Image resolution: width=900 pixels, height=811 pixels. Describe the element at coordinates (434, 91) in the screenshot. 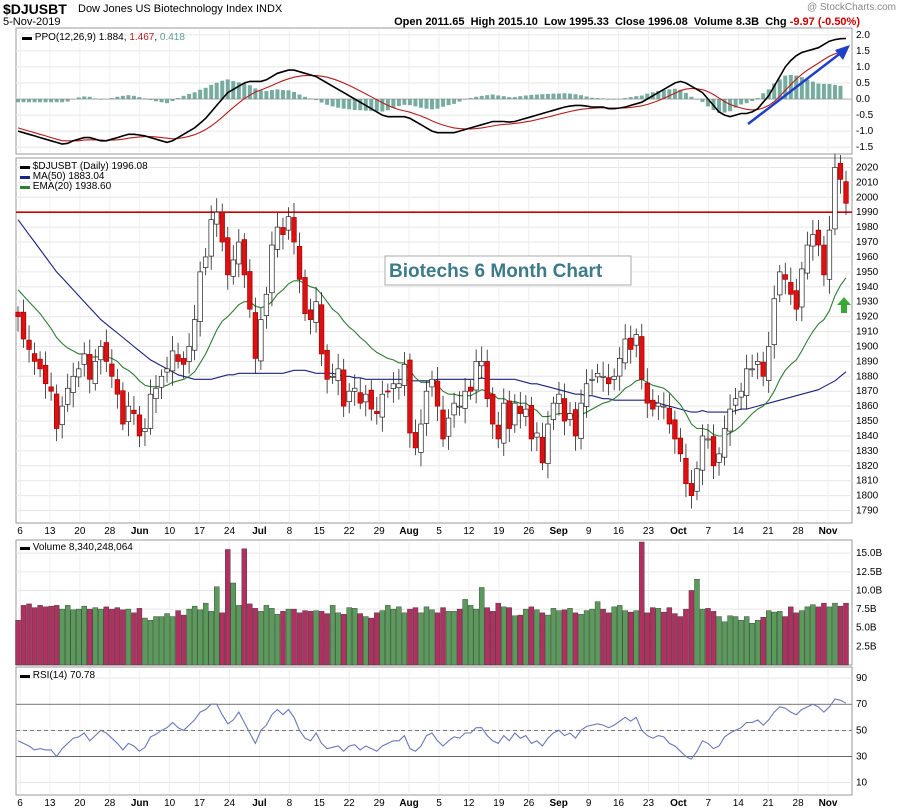

I see `ppo-panel` at that location.